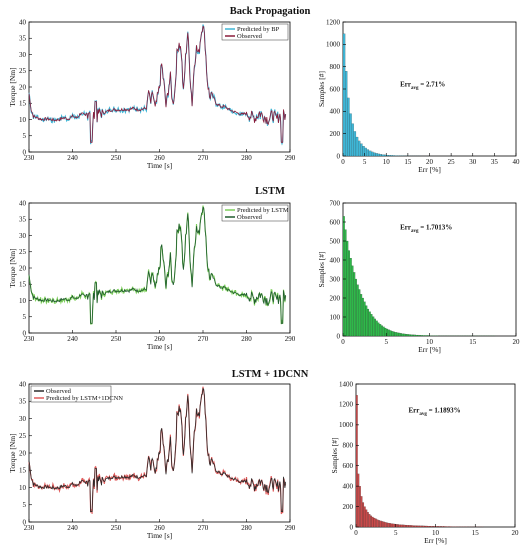  I want to click on annotation-value: = 2.71%, so click(431, 84).